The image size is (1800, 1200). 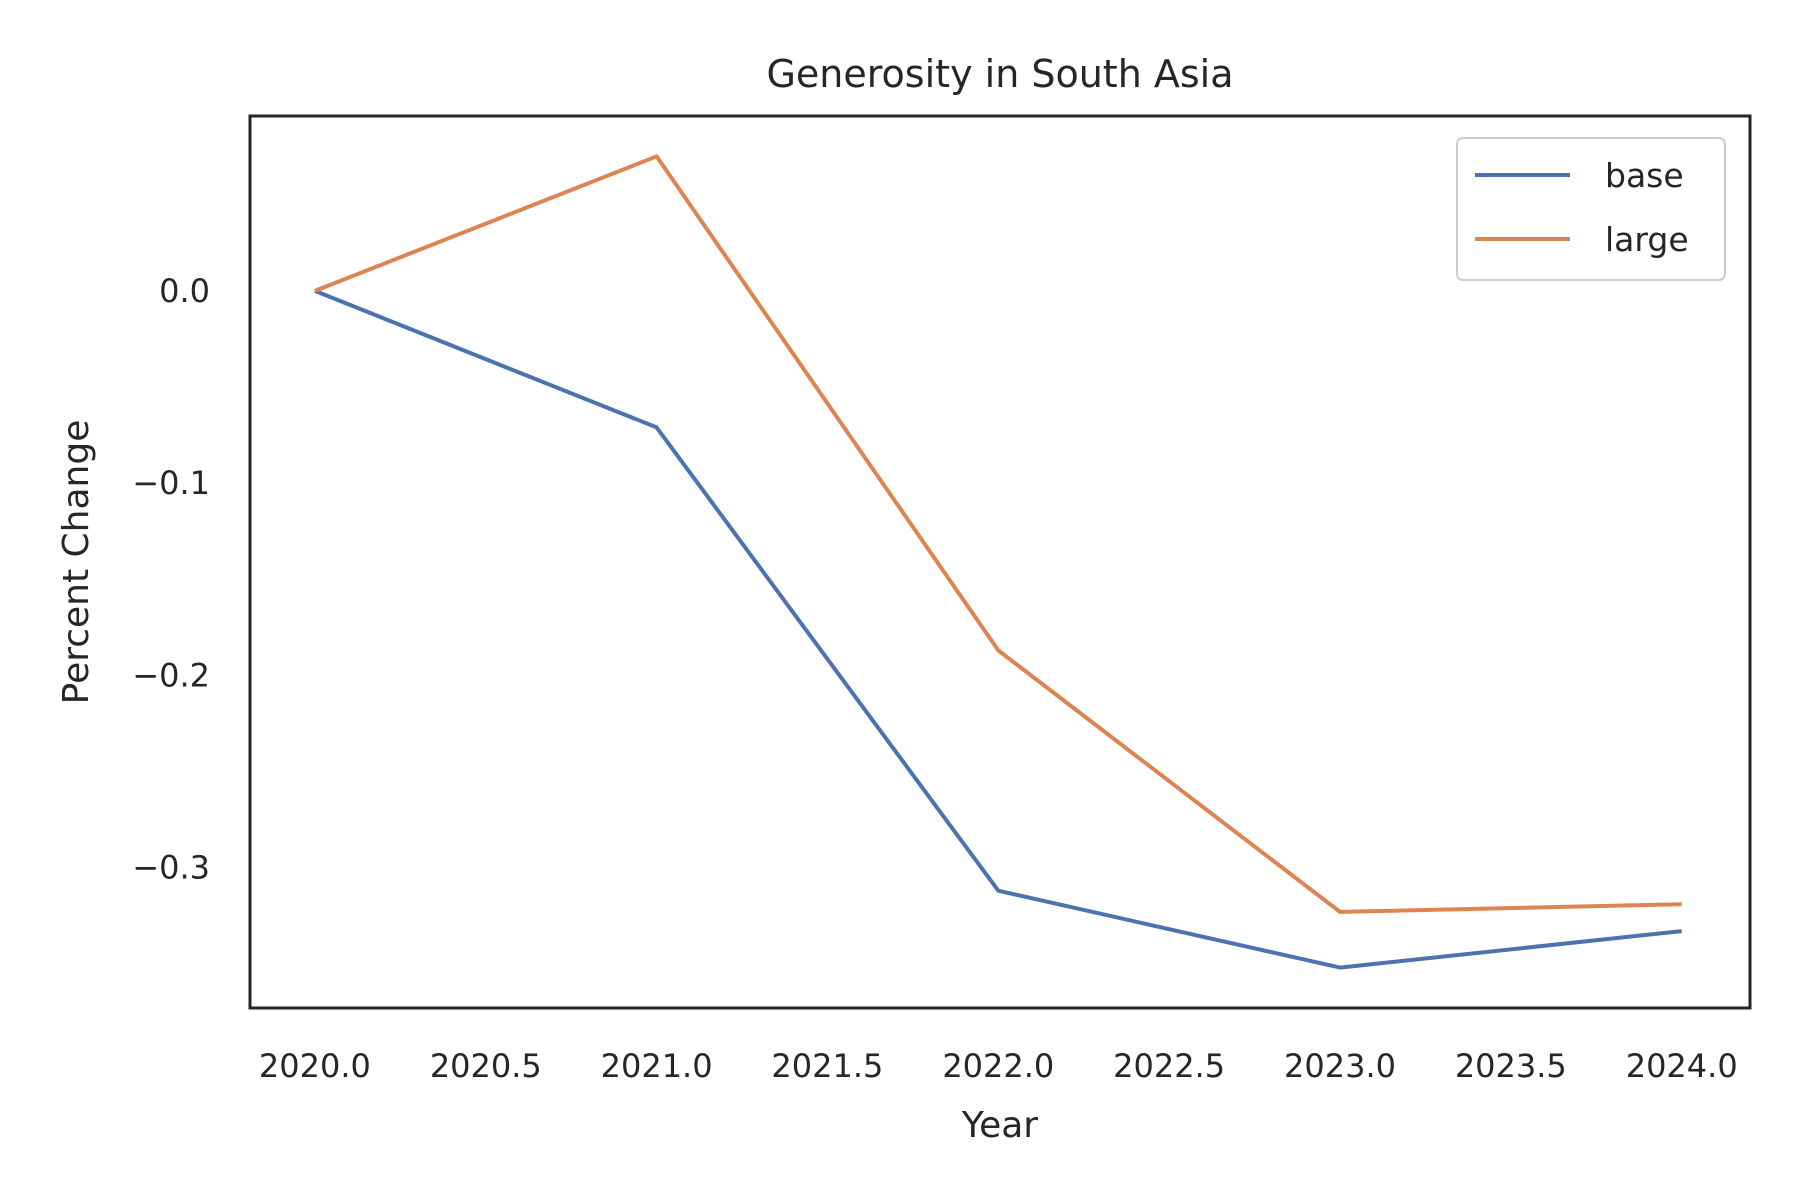 What do you see at coordinates (76, 562) in the screenshot?
I see `y-axis-label: Percent Change` at bounding box center [76, 562].